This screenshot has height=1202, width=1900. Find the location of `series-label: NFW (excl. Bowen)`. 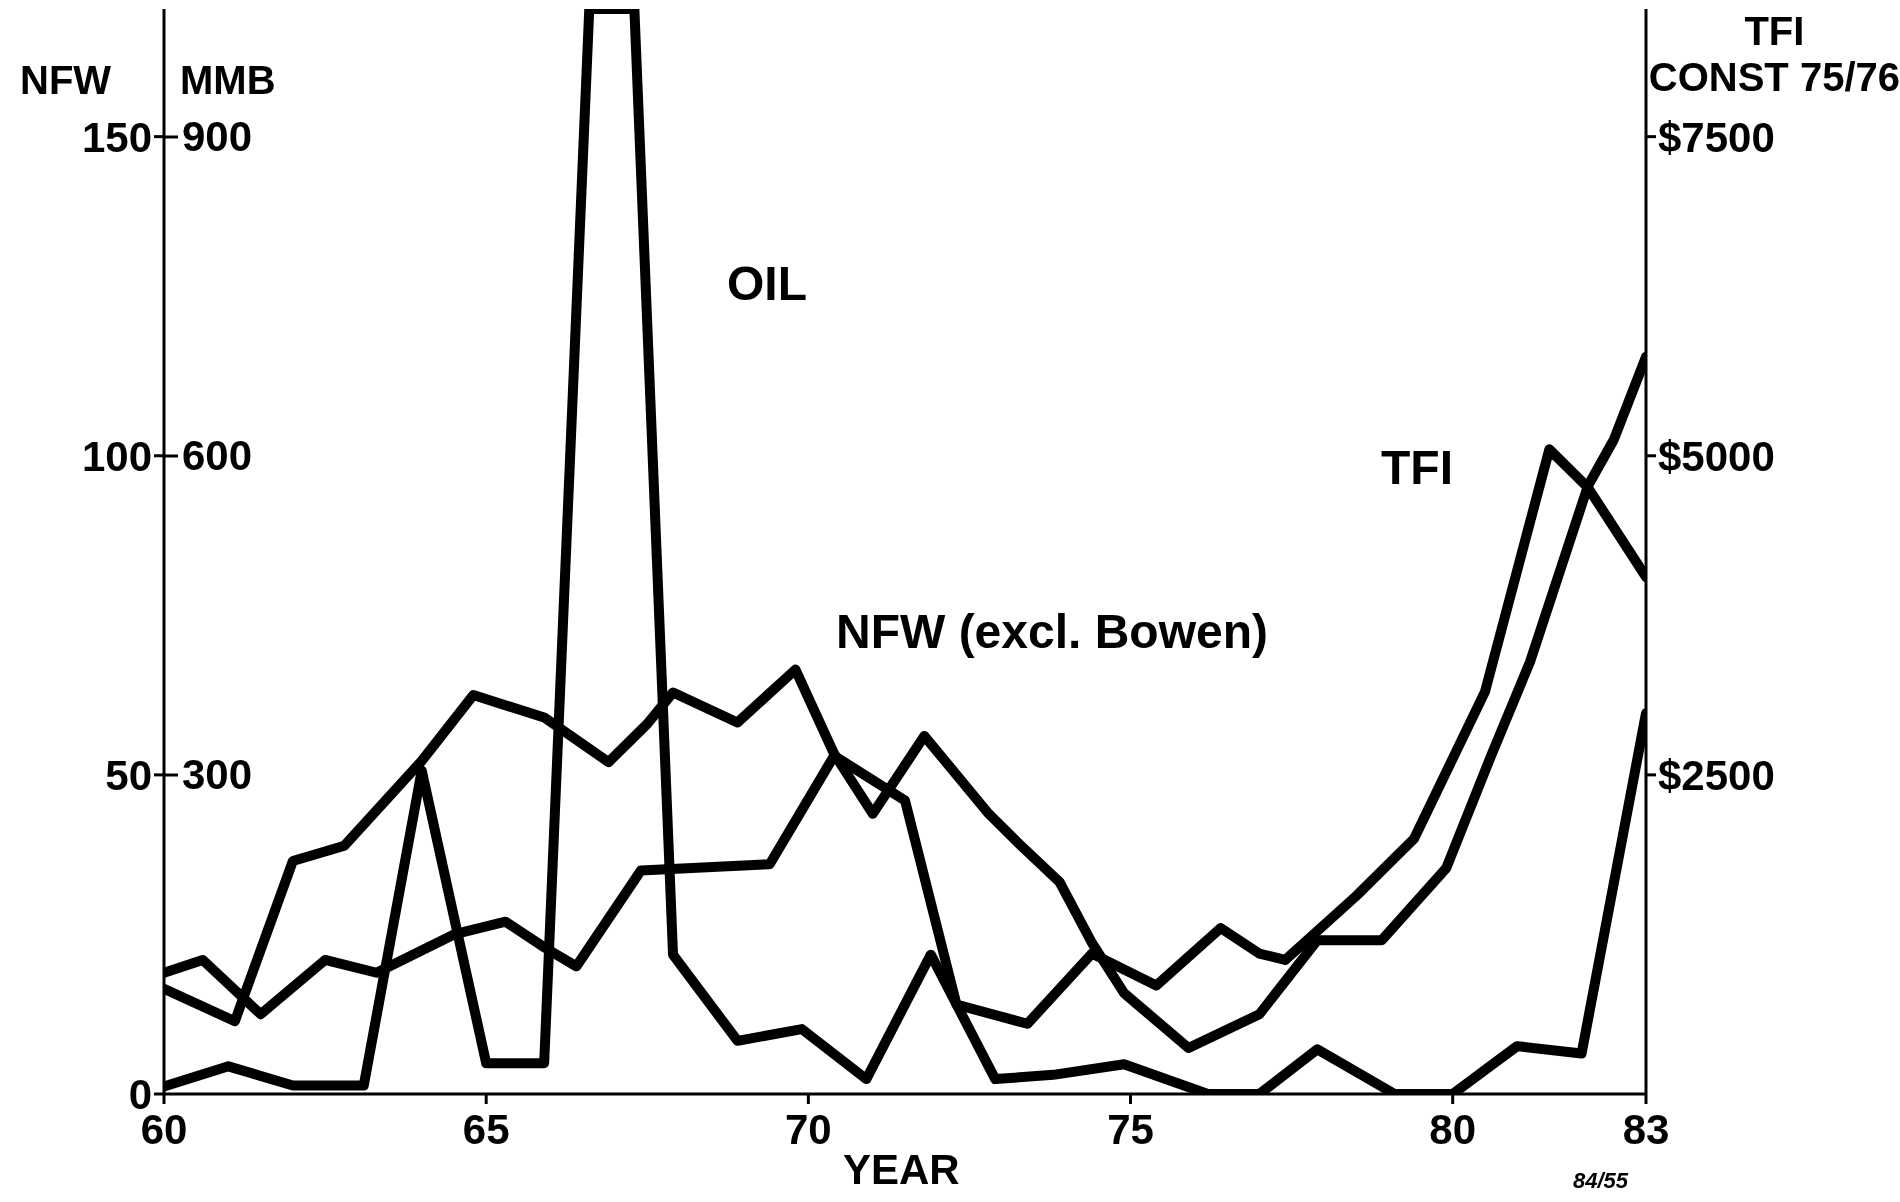

series-label: NFW (excl. Bowen) is located at coordinates (1052, 631).